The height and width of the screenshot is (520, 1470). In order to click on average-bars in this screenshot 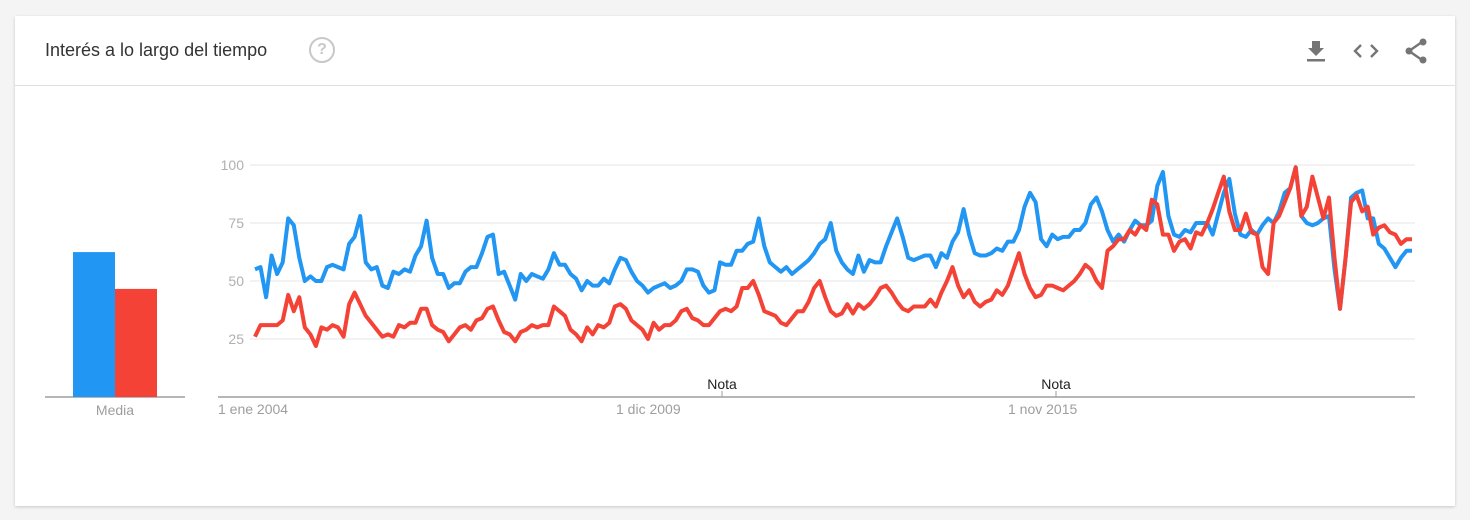, I will do `click(115, 325)`.